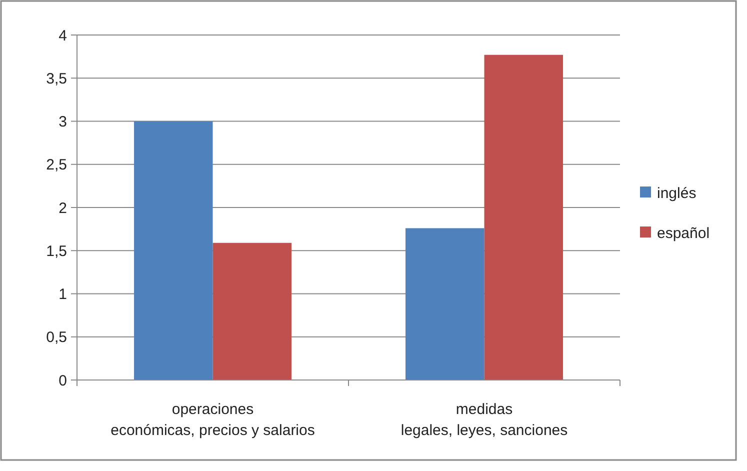 Image resolution: width=747 pixels, height=471 pixels. I want to click on y-tick-label: 0, so click(62, 381).